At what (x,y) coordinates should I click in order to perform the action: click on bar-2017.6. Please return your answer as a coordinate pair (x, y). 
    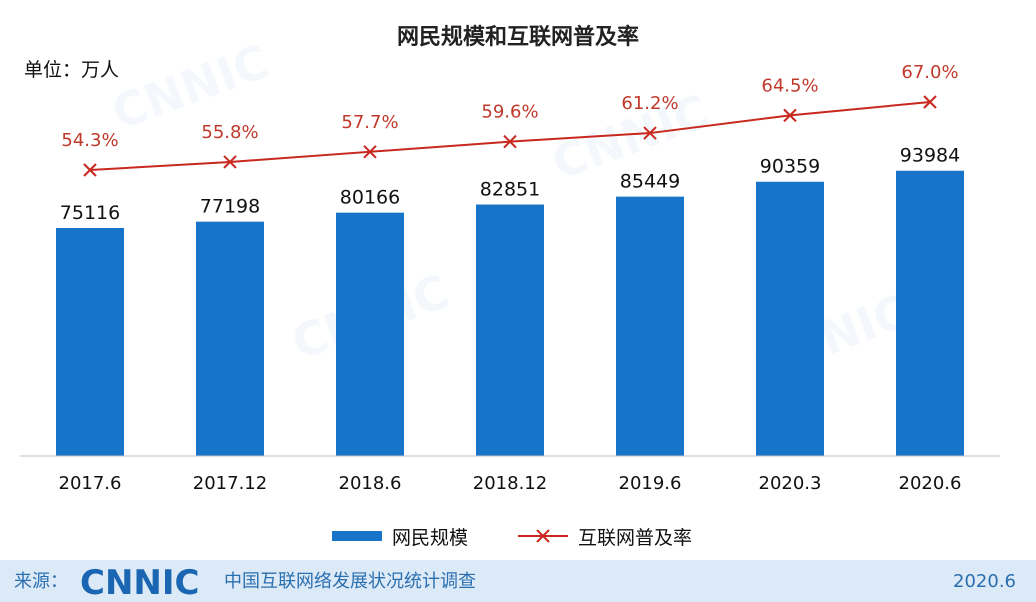
    Looking at the image, I should click on (90, 342).